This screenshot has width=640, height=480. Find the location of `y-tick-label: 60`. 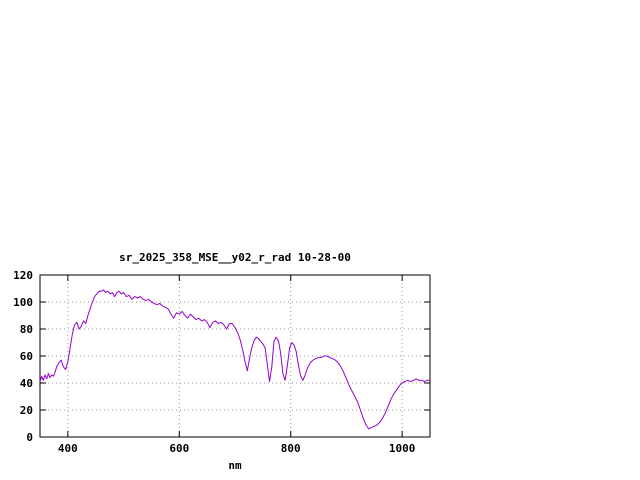

y-tick-label: 60 is located at coordinates (26, 356).